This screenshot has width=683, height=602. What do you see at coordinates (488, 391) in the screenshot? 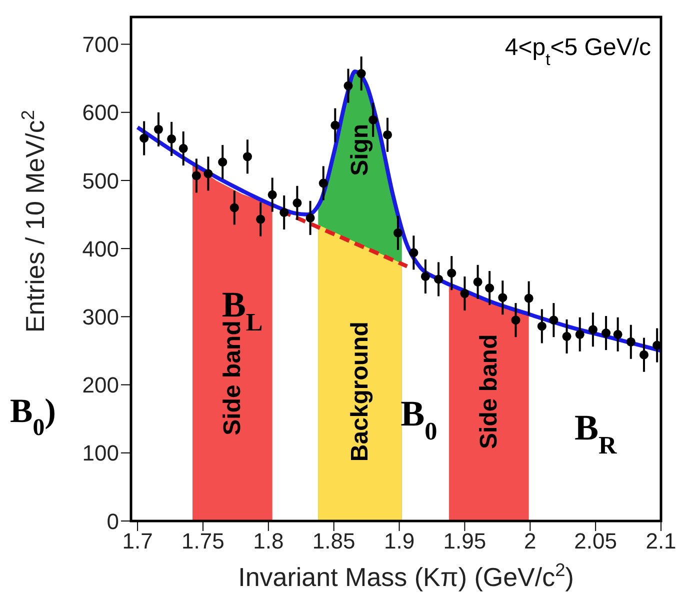
I see `series-label: Side band` at bounding box center [488, 391].